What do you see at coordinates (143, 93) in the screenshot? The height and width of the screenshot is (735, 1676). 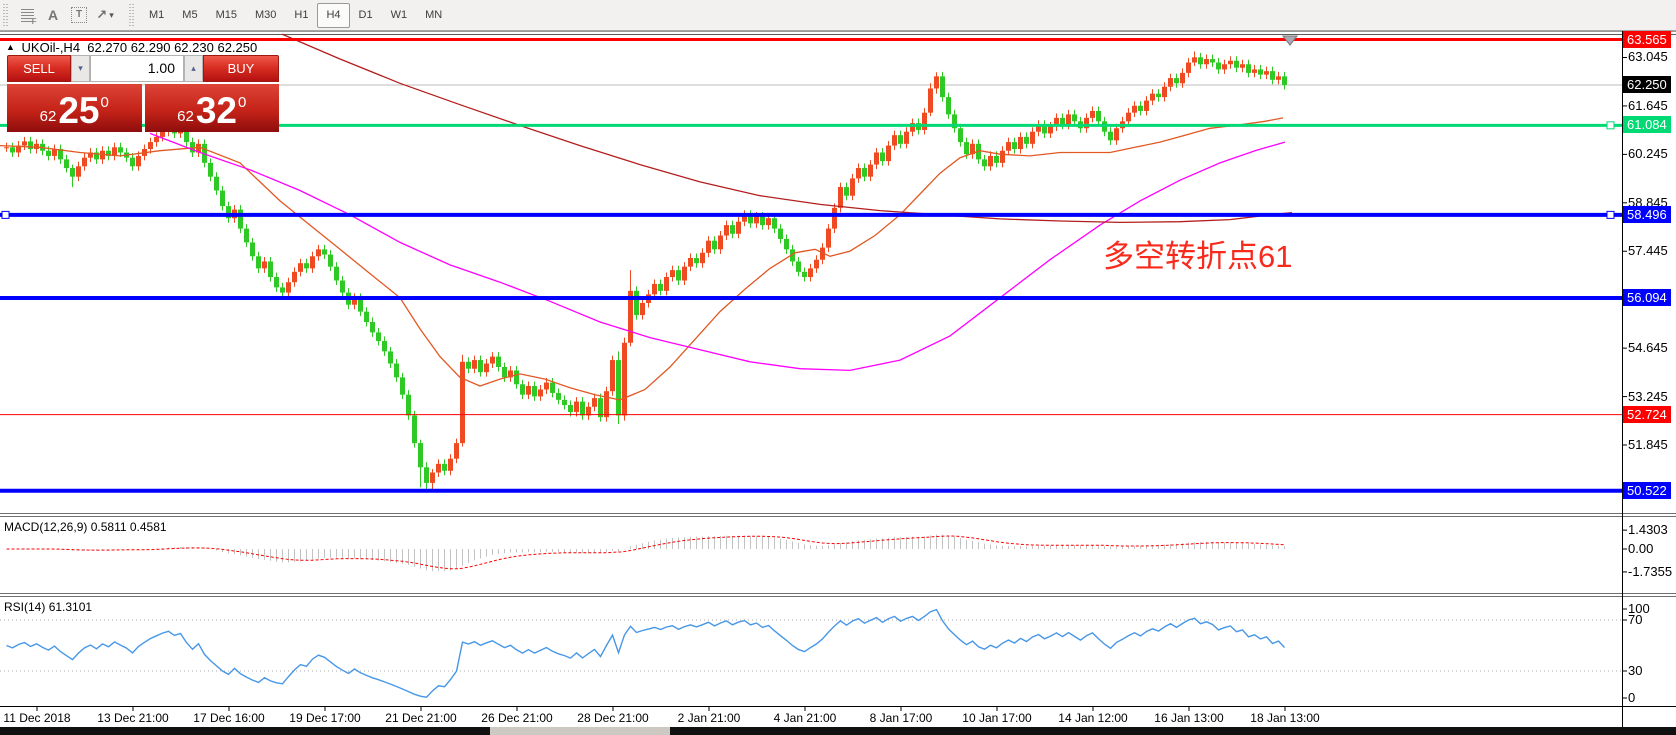 I see `one-click-trading-panel: SELL ▾ 1.00 ▴ BUY 62 25 0 62 32 0` at bounding box center [143, 93].